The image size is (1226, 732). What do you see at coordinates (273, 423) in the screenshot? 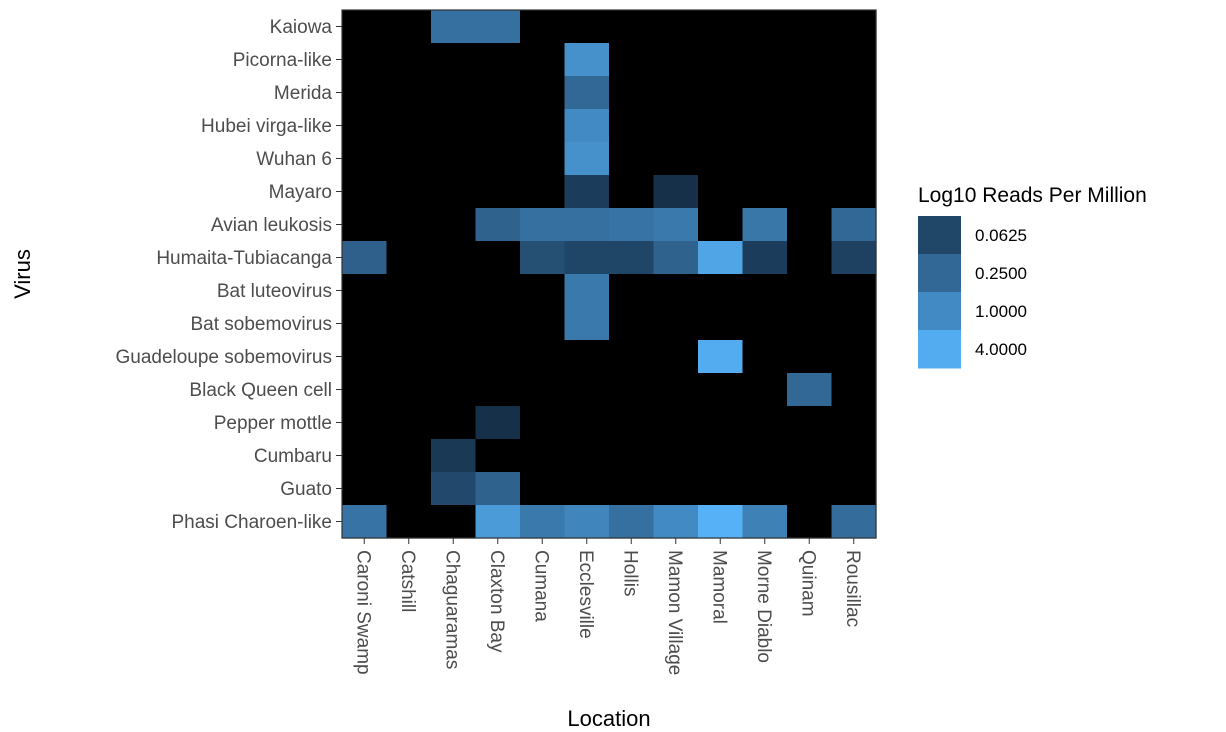
I see `y-tick-label: Pepper mottle` at bounding box center [273, 423].